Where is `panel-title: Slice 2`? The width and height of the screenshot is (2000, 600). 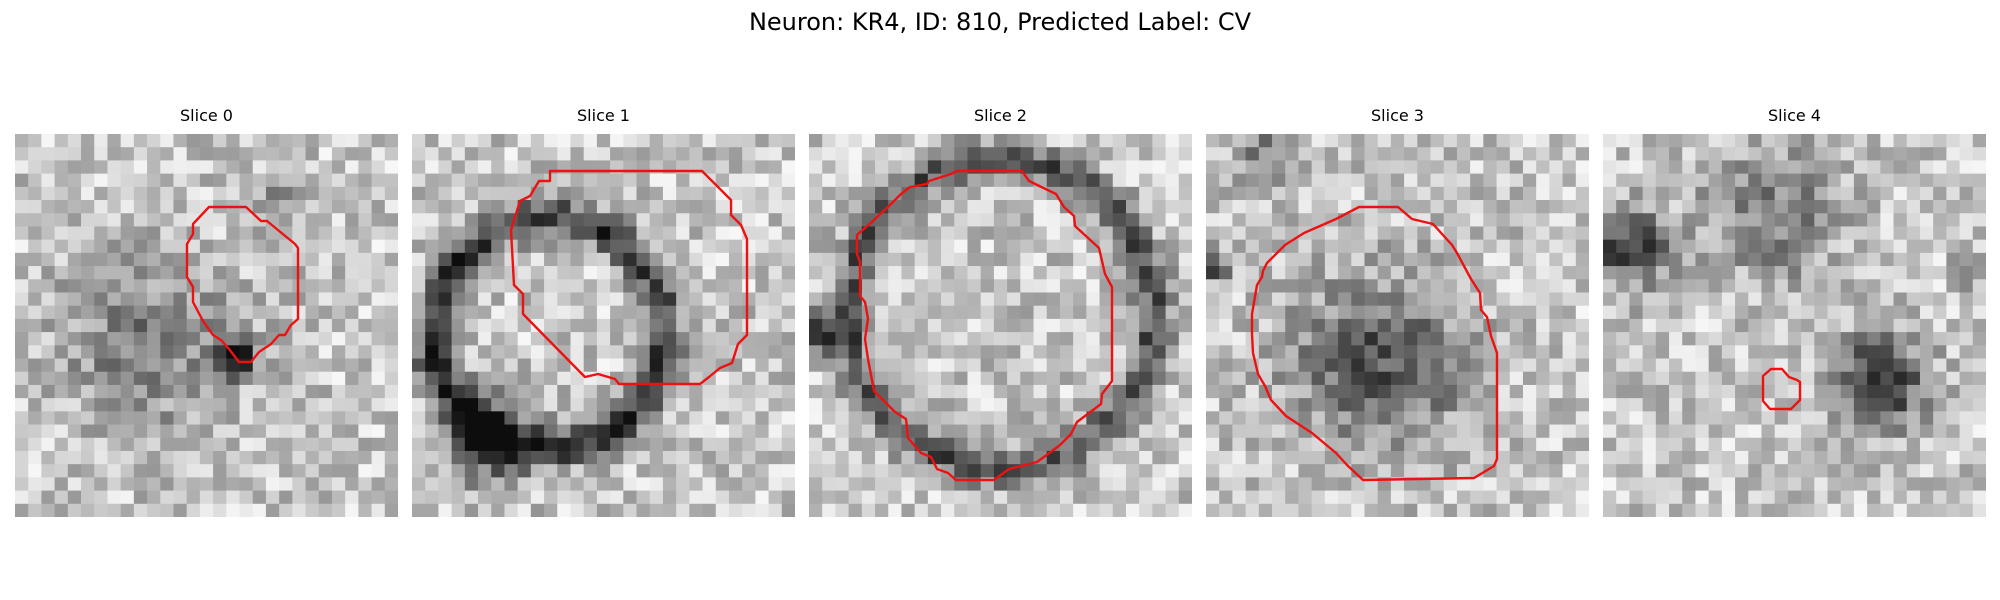 panel-title: Slice 2 is located at coordinates (1000, 115).